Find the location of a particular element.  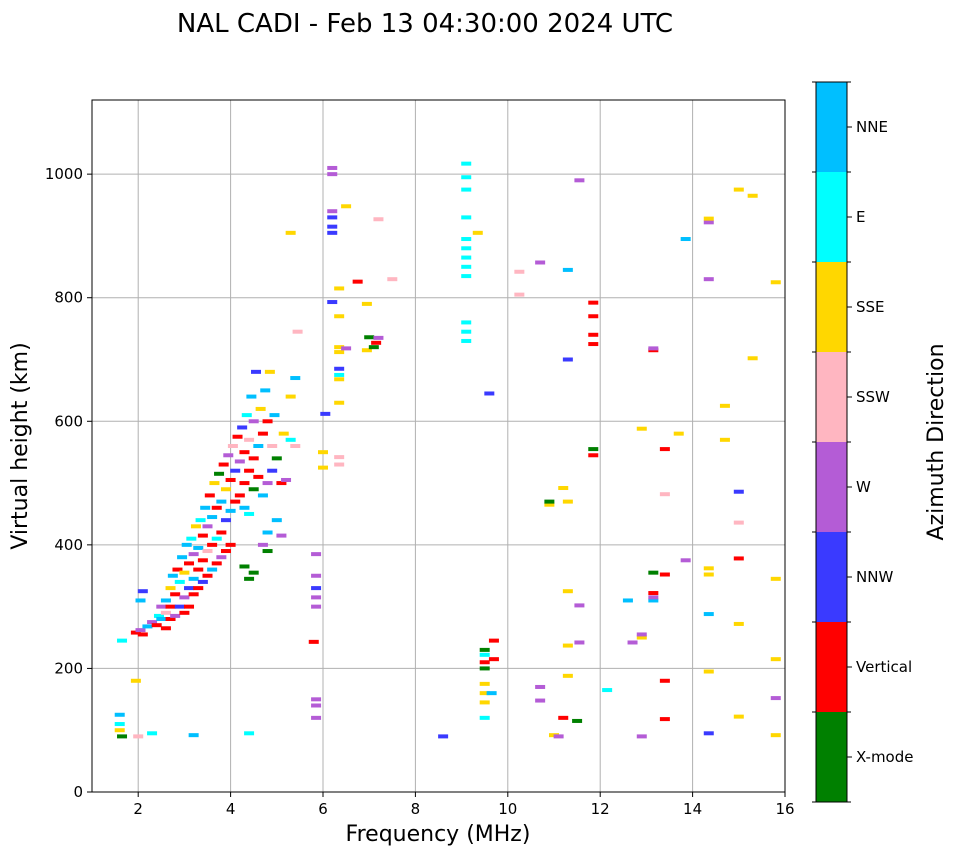

colorbar-label: NNE is located at coordinates (872, 127).